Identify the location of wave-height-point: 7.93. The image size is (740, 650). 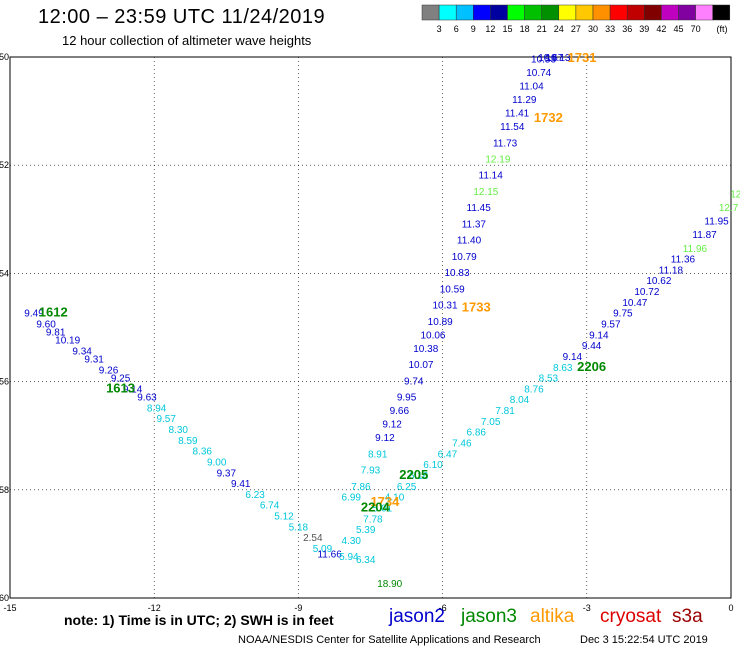
(371, 471).